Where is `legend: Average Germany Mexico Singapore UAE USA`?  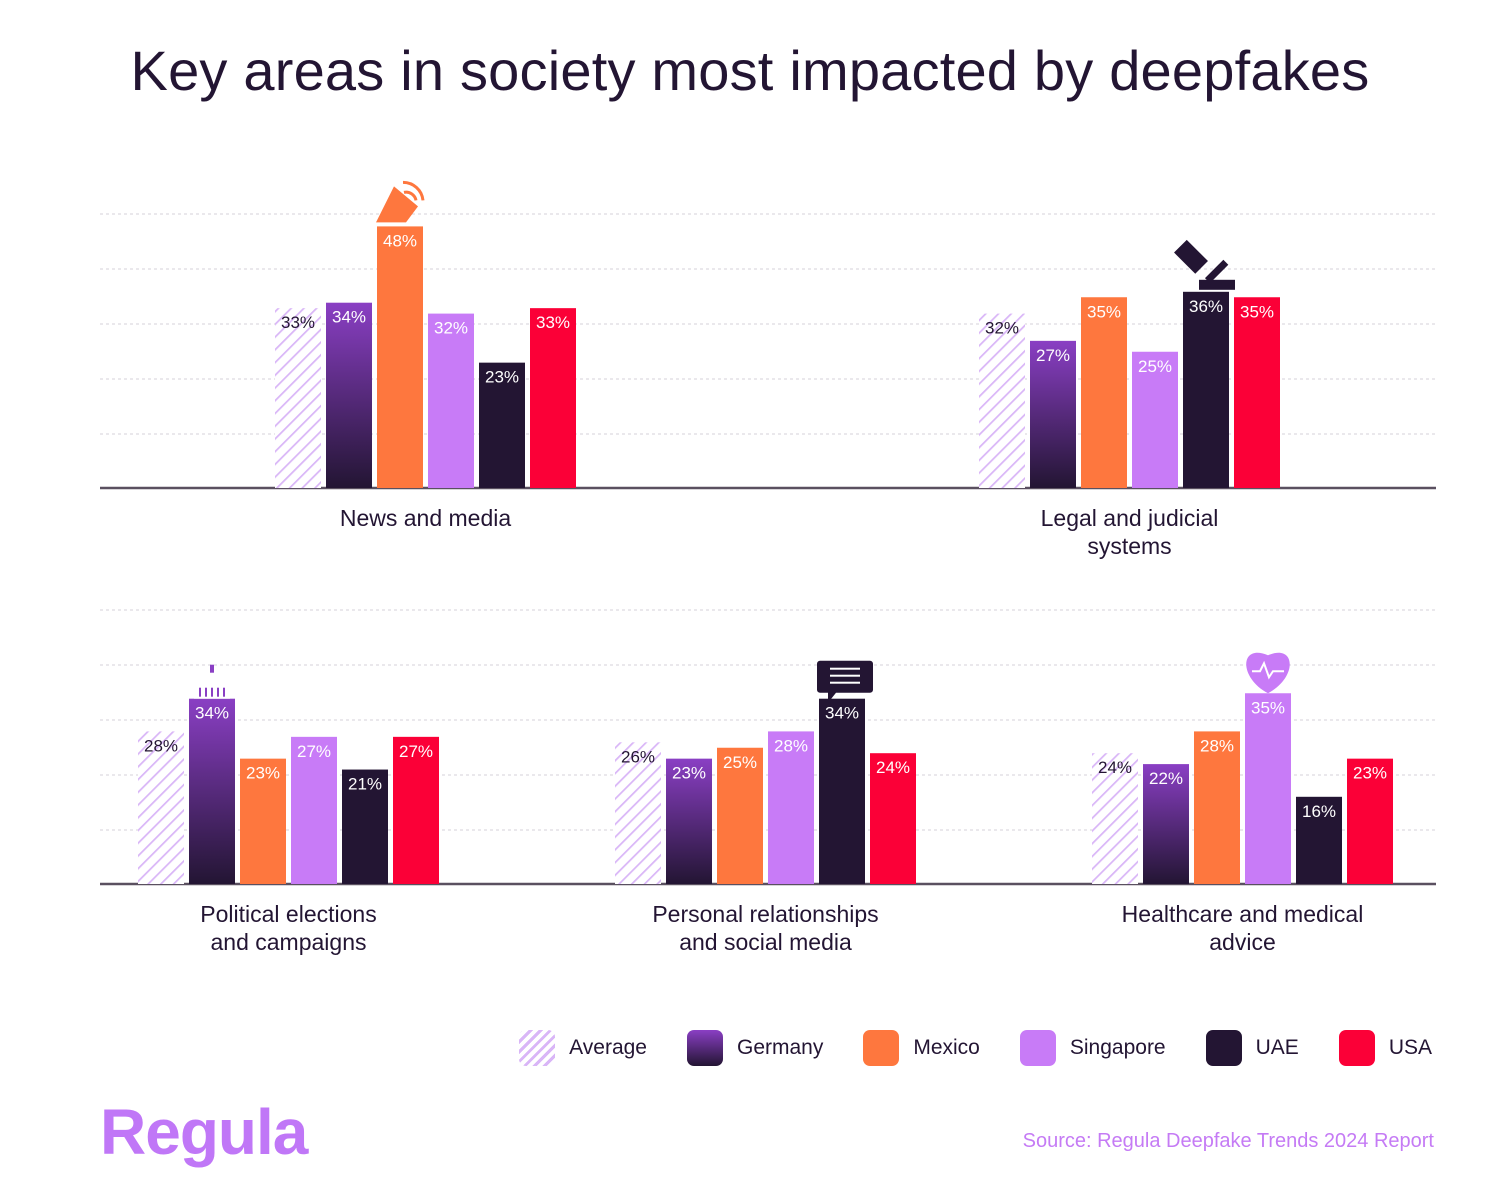
legend: Average Germany Mexico Singapore UAE USA is located at coordinates (975, 1048).